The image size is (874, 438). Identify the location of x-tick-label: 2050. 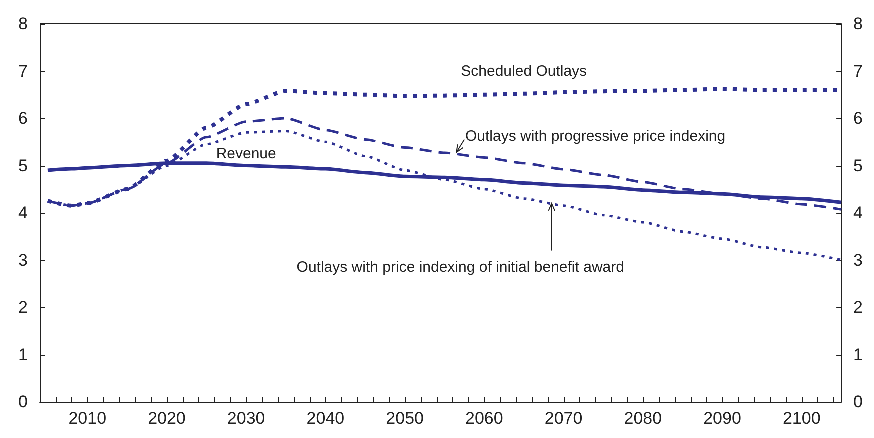
(405, 418).